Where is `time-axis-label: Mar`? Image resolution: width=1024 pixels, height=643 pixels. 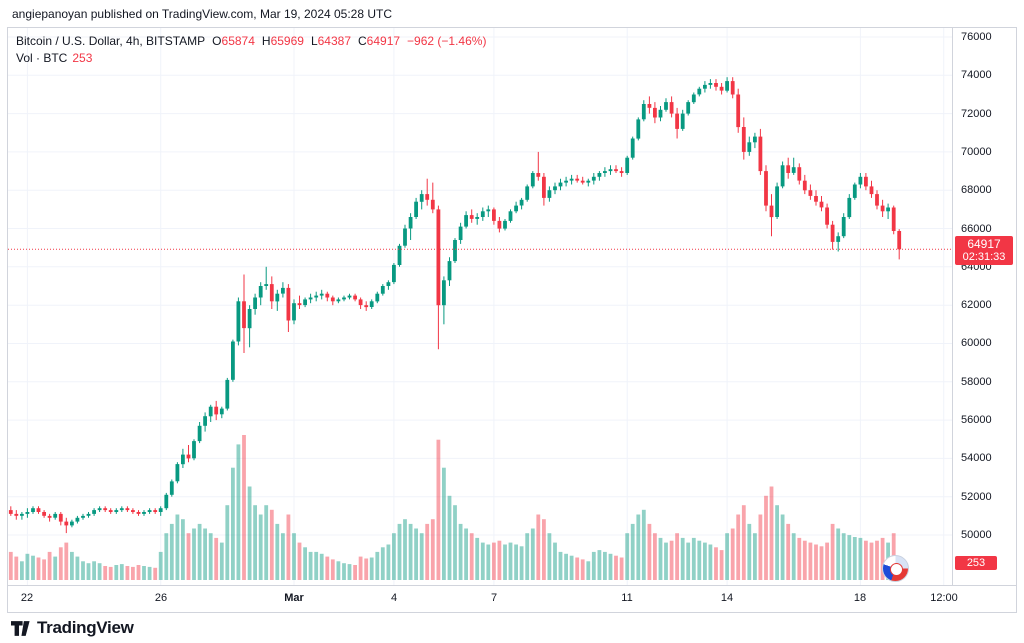 time-axis-label: Mar is located at coordinates (294, 598).